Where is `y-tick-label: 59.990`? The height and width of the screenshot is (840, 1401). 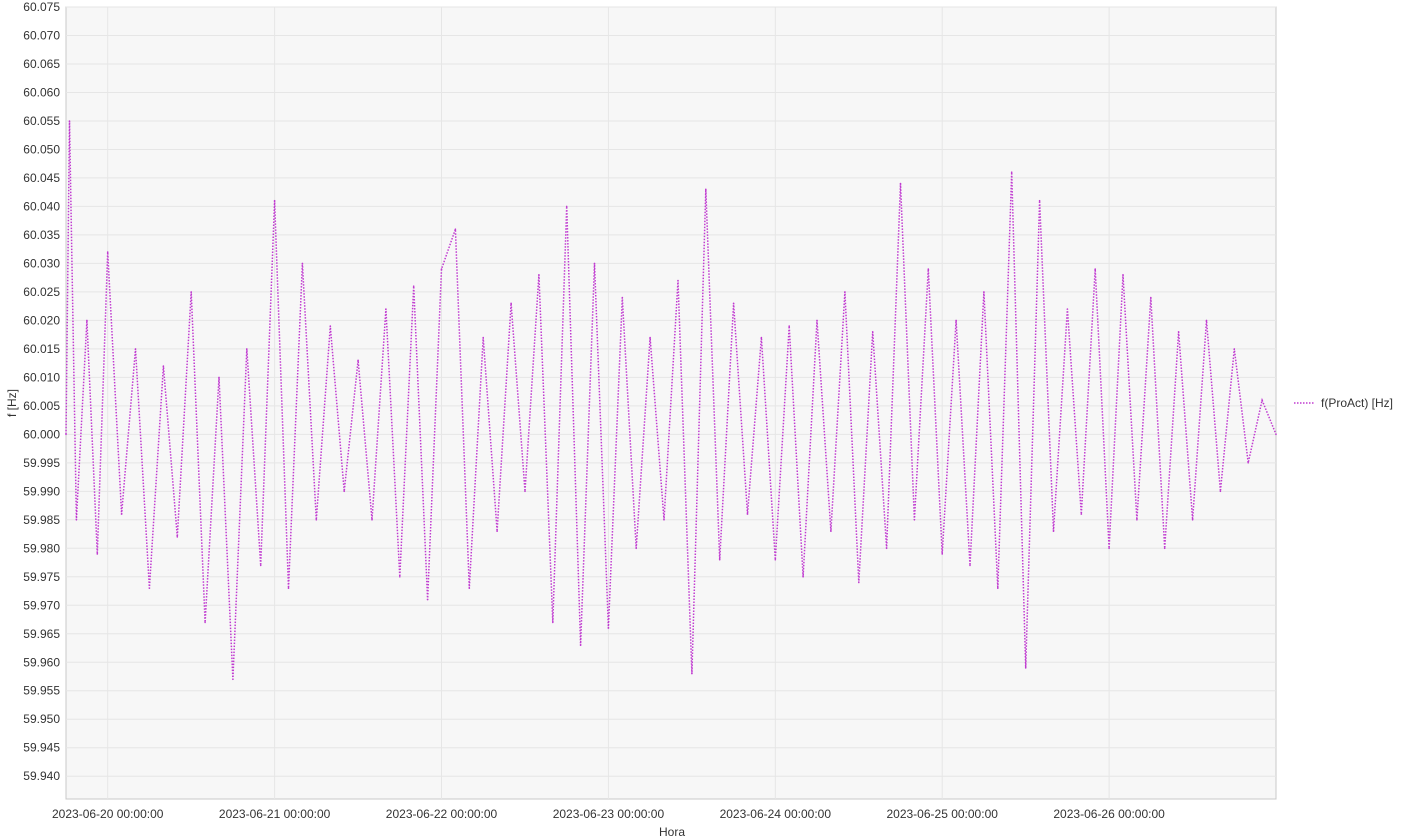 y-tick-label: 59.990 is located at coordinates (41, 491).